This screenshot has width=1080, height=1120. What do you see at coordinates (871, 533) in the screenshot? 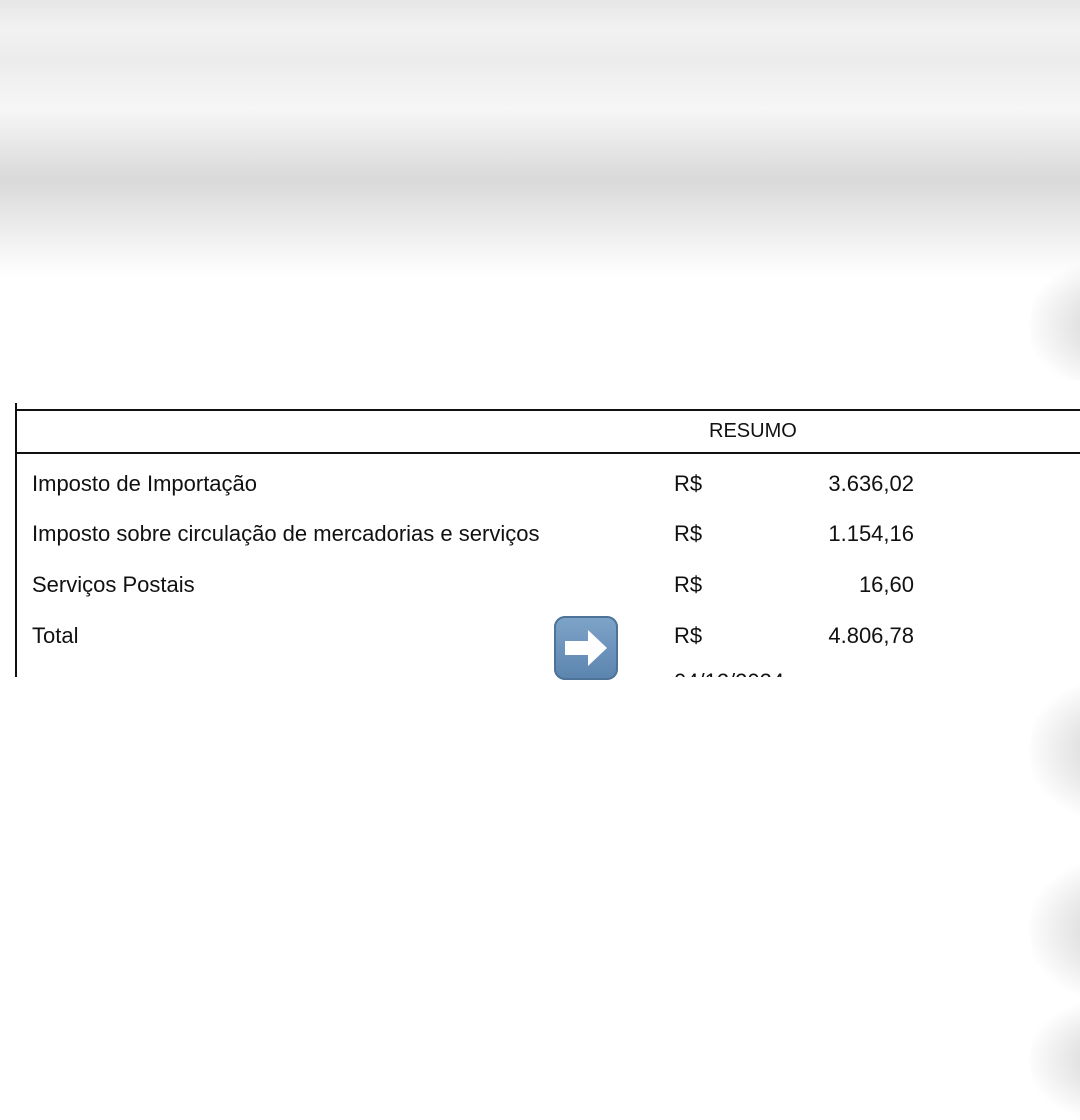
I see `row-value: 1.154,16` at bounding box center [871, 533].